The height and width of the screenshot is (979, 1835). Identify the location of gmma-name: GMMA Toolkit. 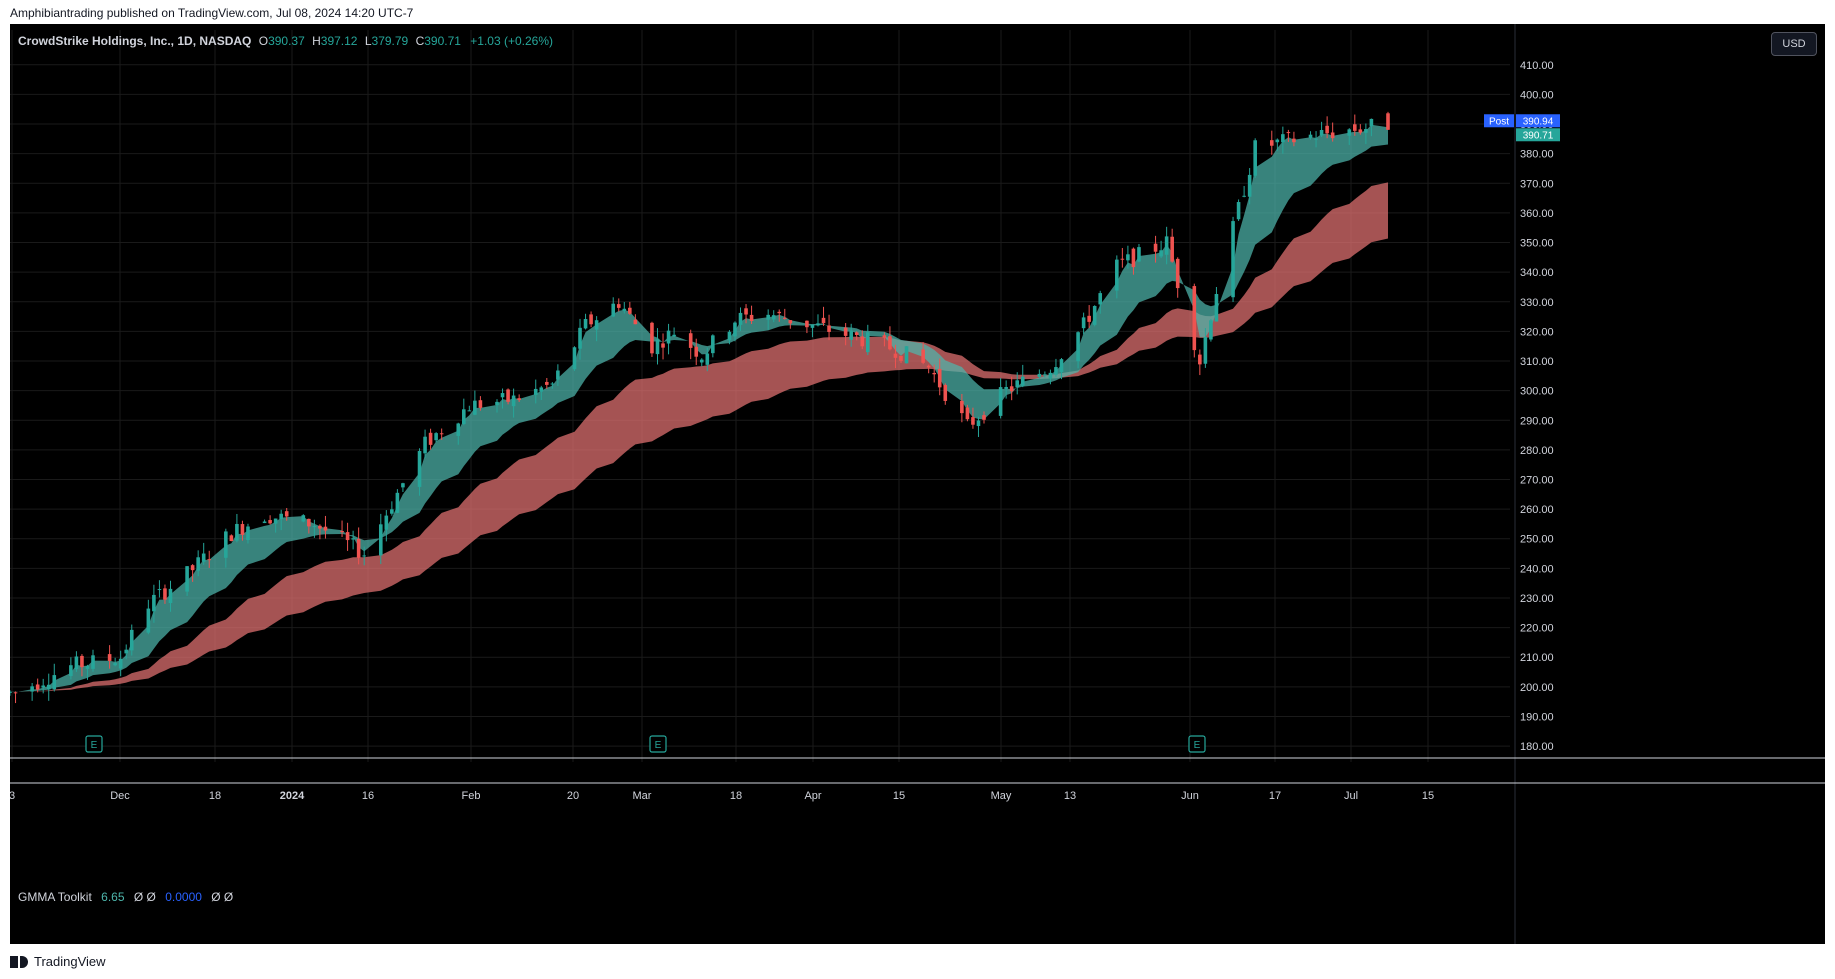
(55, 897).